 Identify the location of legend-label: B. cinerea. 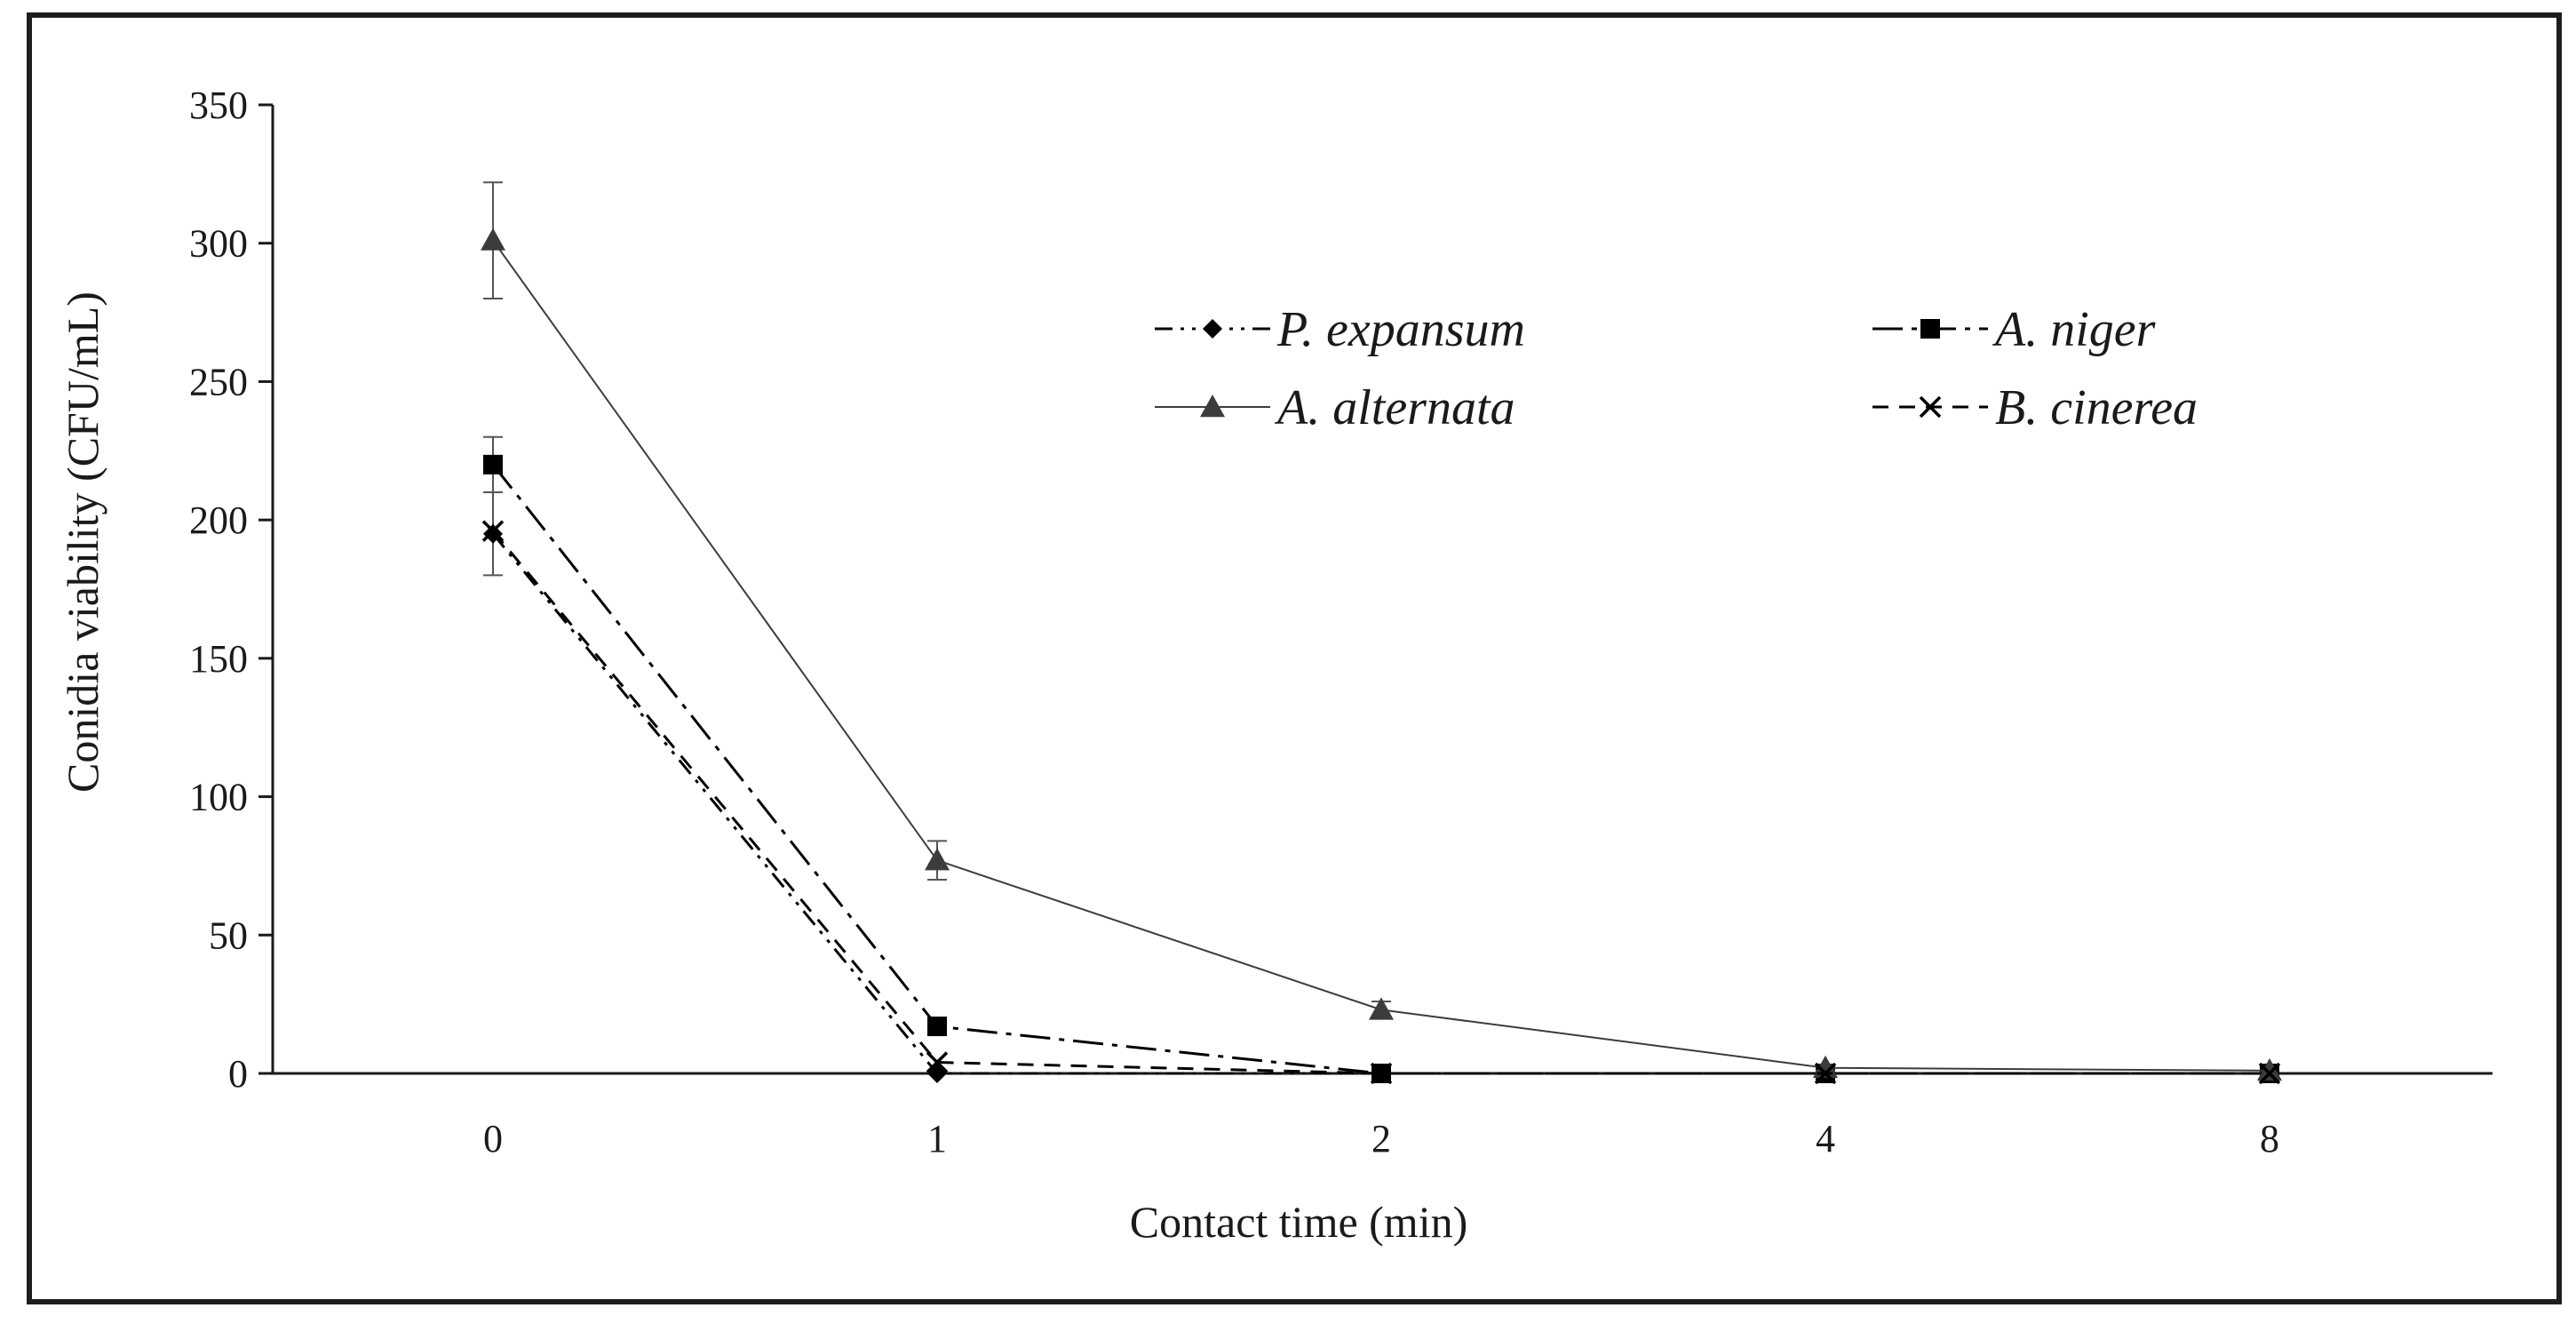
(2096, 407).